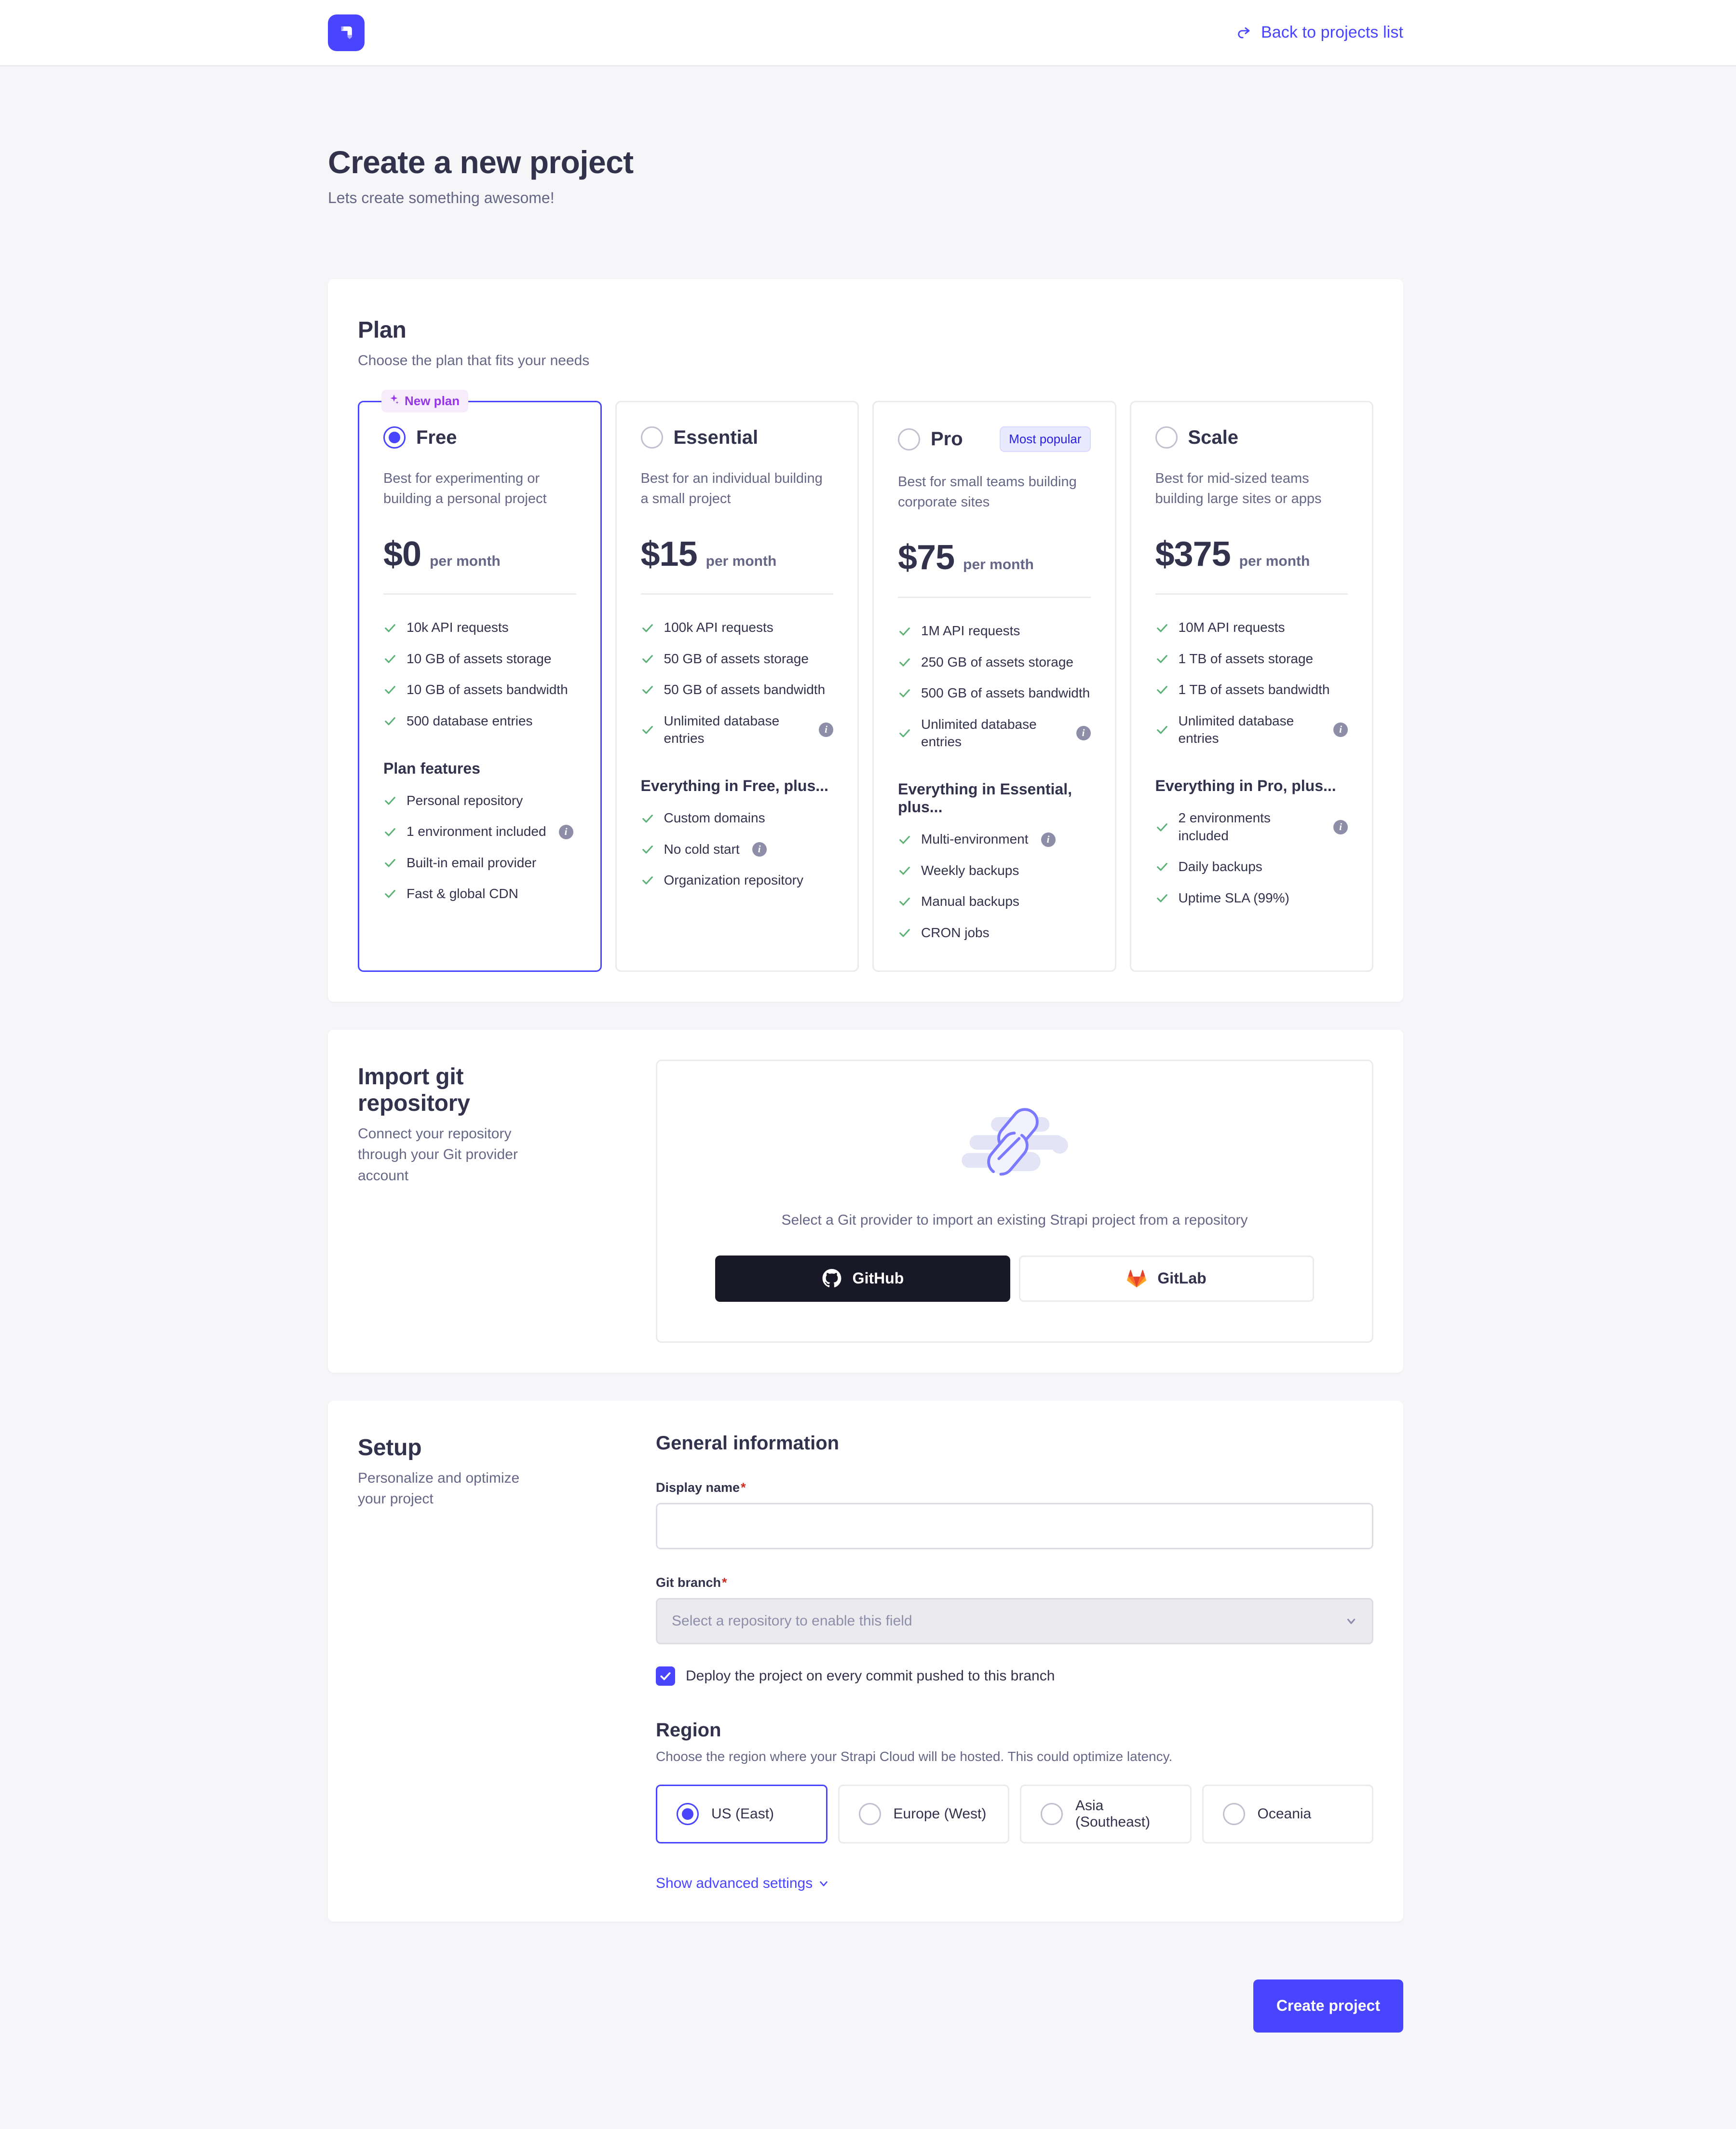 The width and height of the screenshot is (1736, 2129). I want to click on new-plan-badge: New plan, so click(425, 401).